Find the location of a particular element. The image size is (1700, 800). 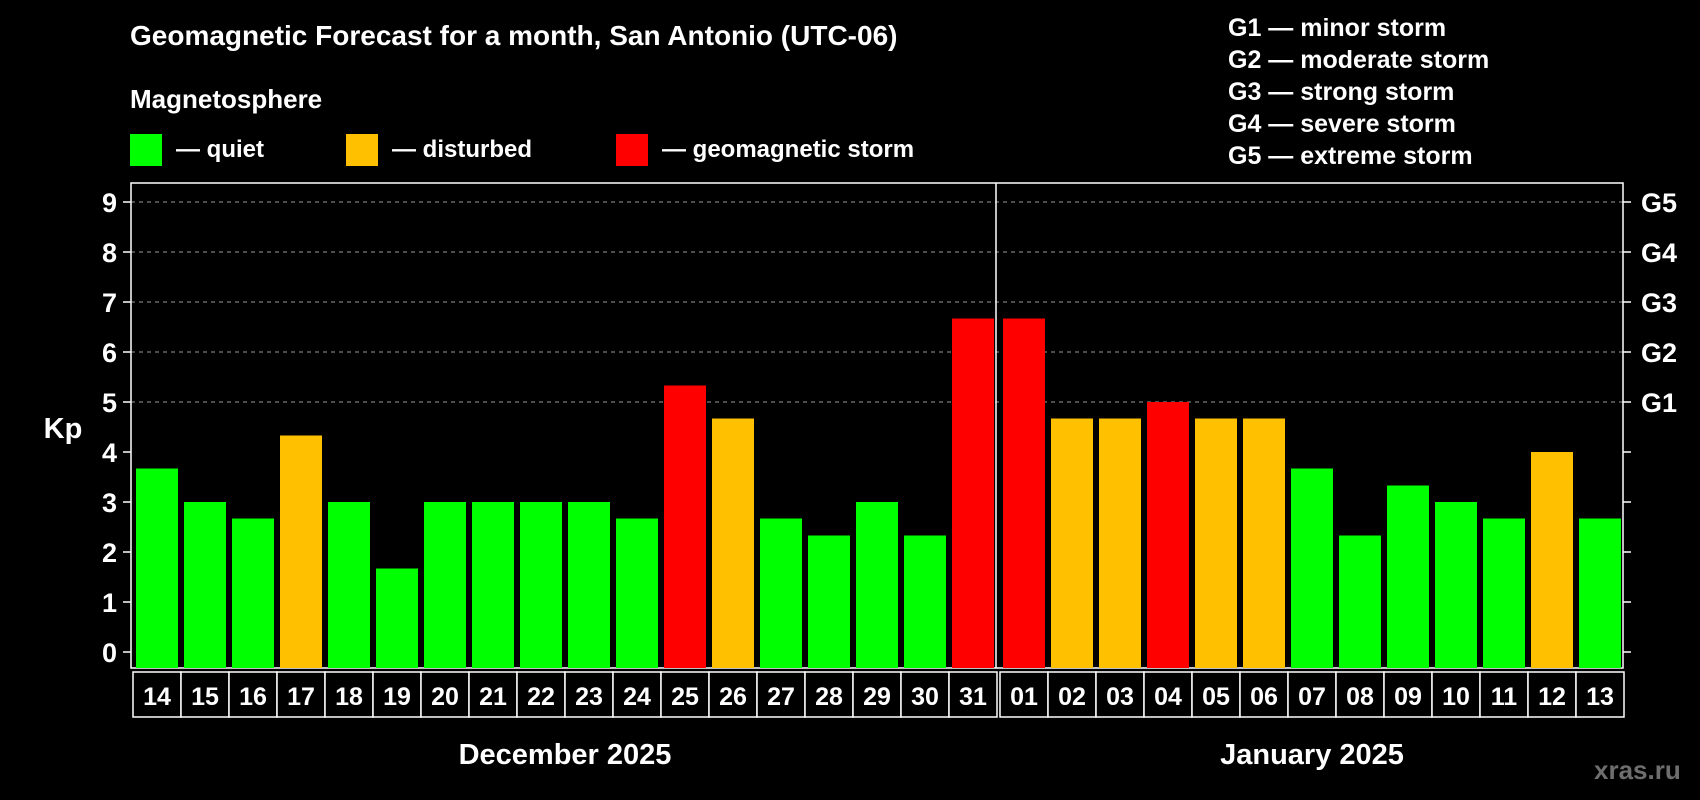

y-tick-label: 7 is located at coordinates (109, 303).